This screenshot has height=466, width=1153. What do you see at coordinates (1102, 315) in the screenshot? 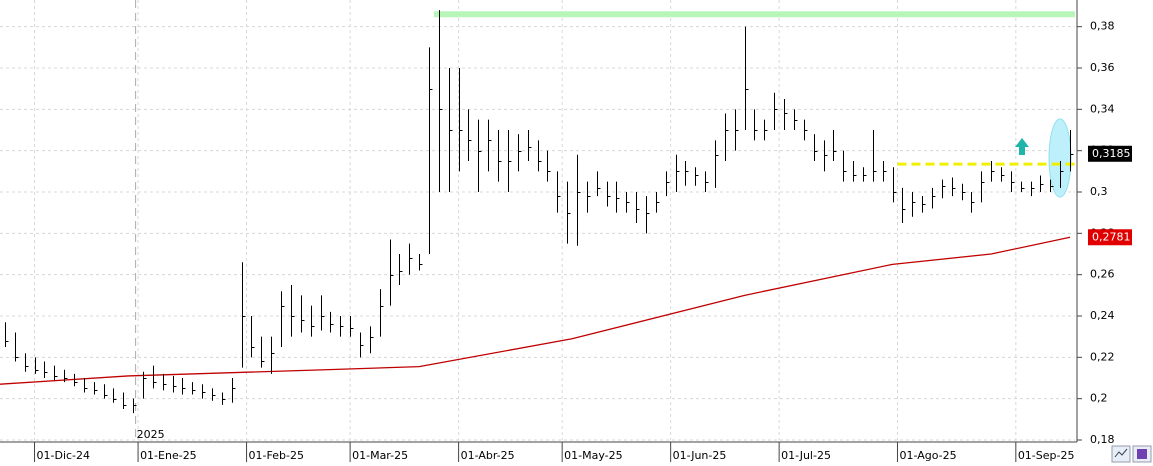
I see `y-tick-label: 0,24` at bounding box center [1102, 315].